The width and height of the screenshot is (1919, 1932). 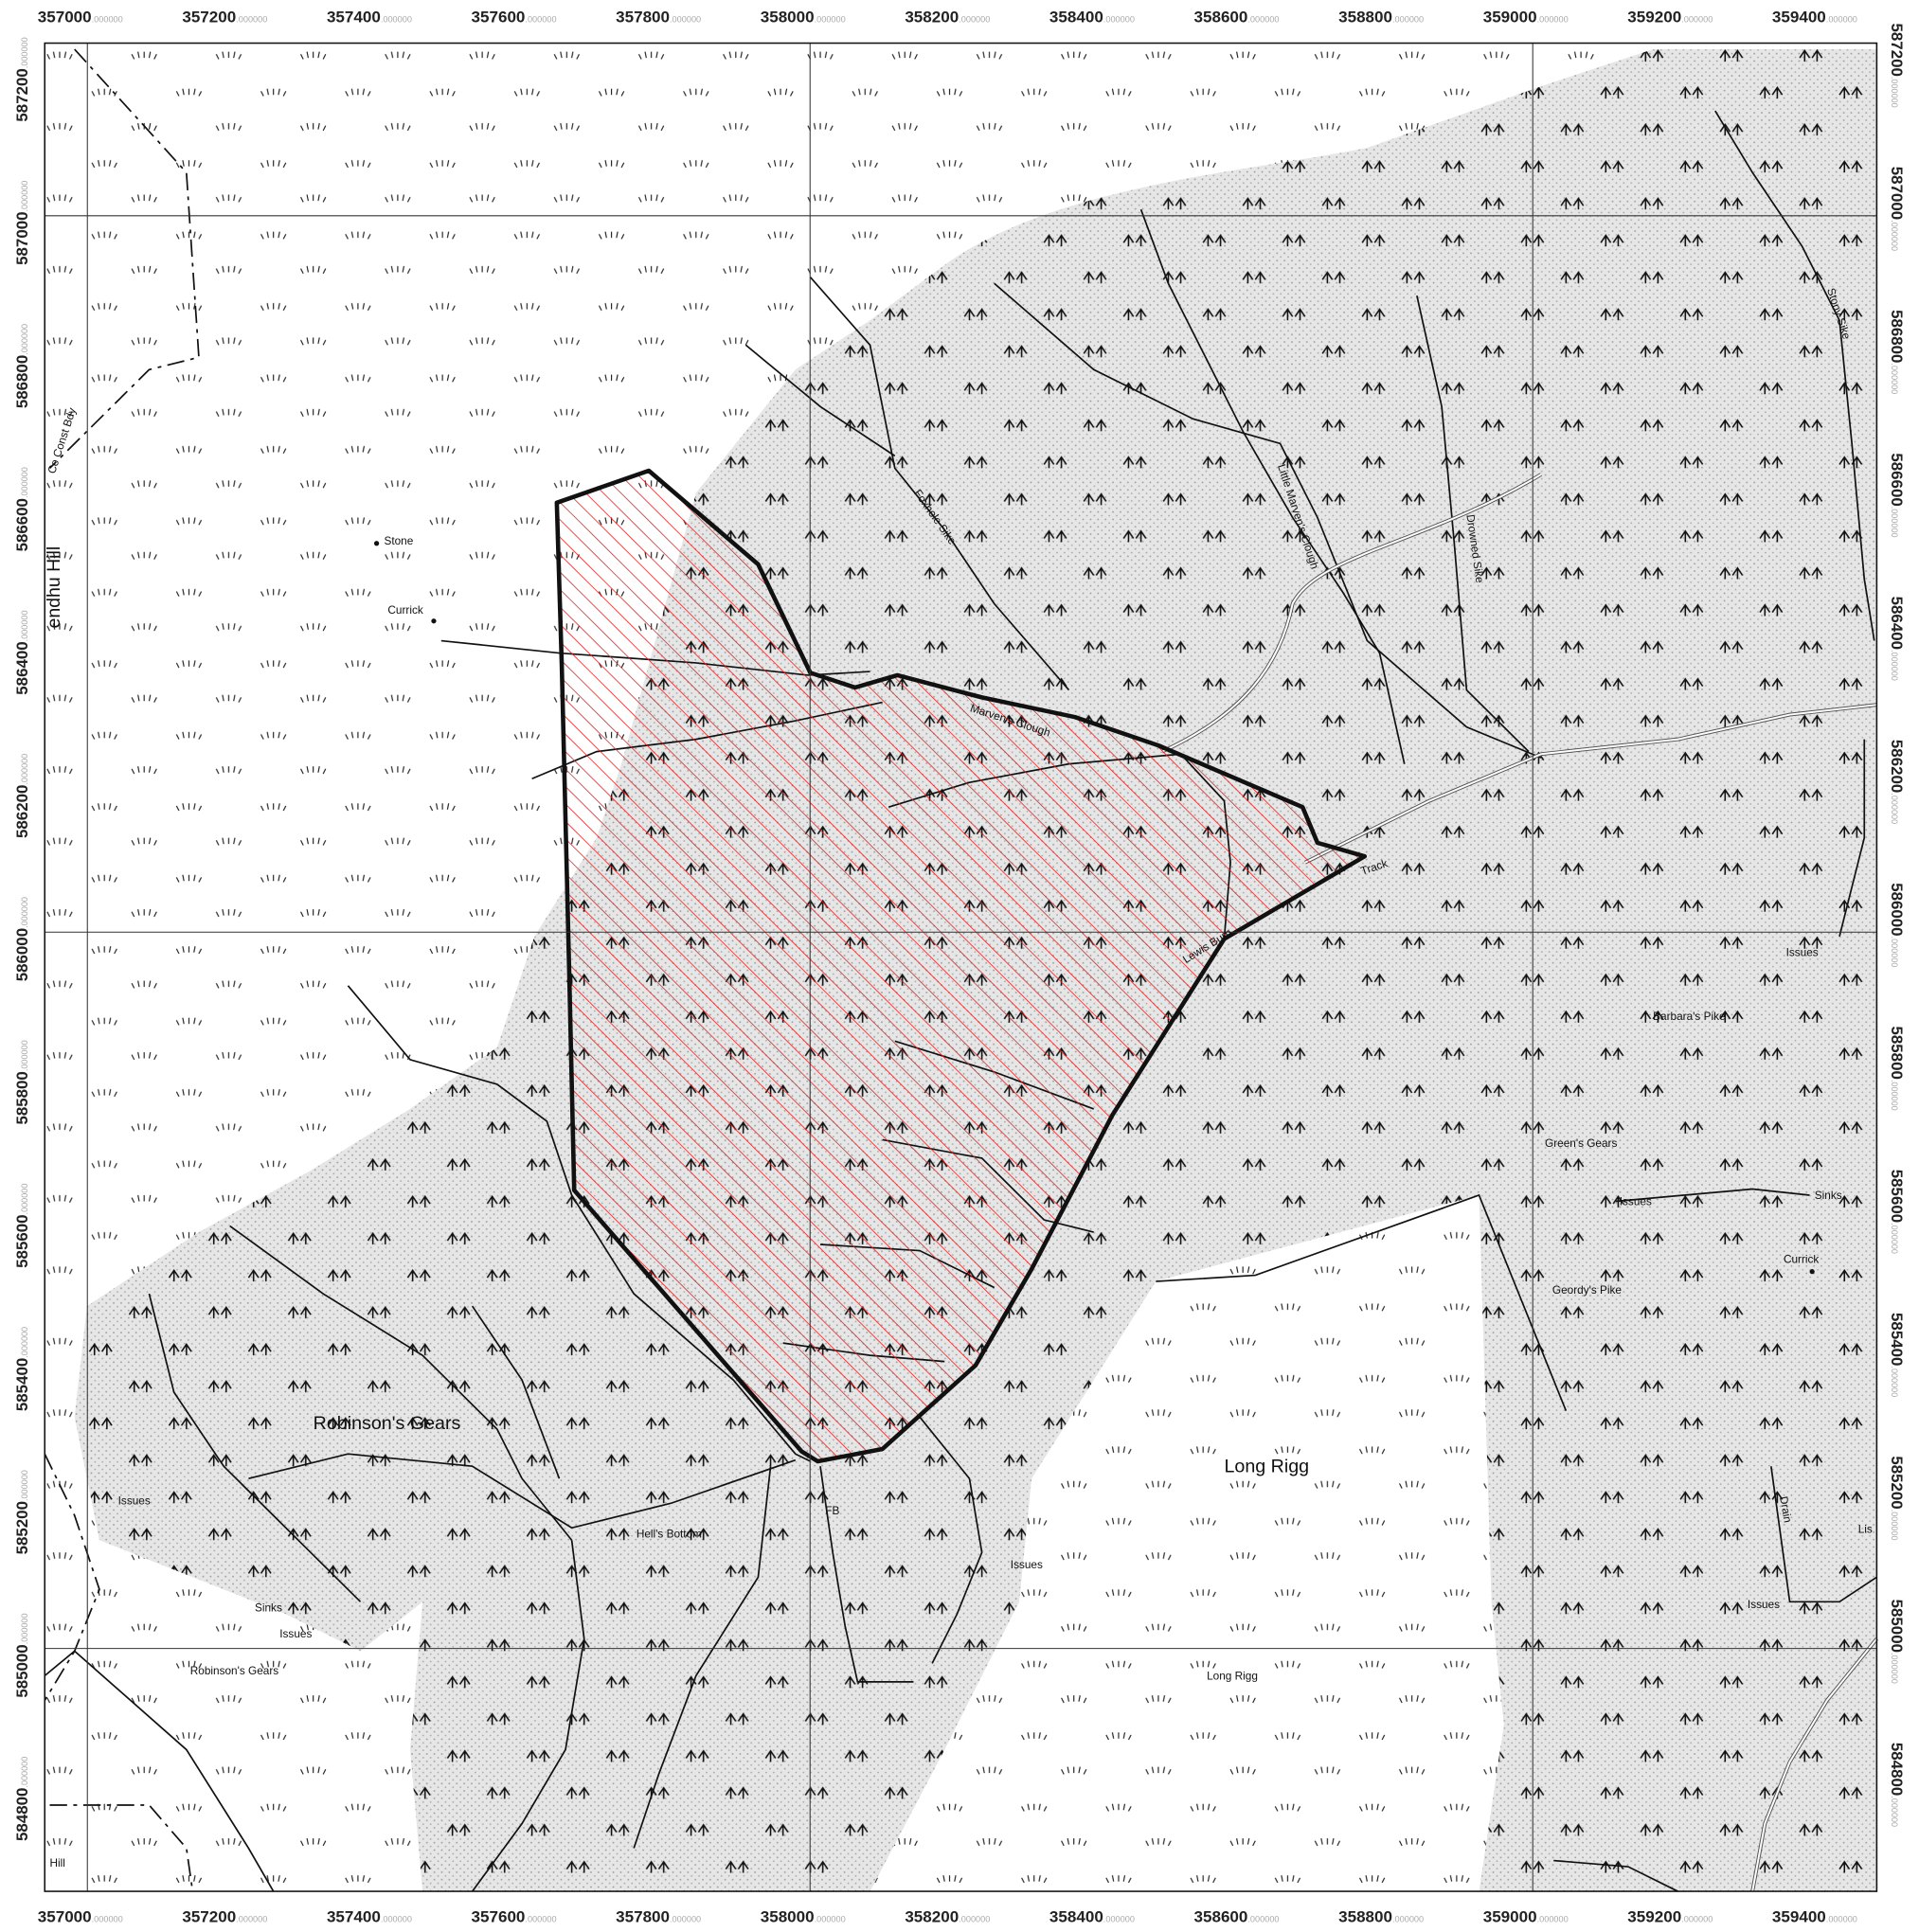 I want to click on place-label: Robinson's Gears, so click(x=234, y=1671).